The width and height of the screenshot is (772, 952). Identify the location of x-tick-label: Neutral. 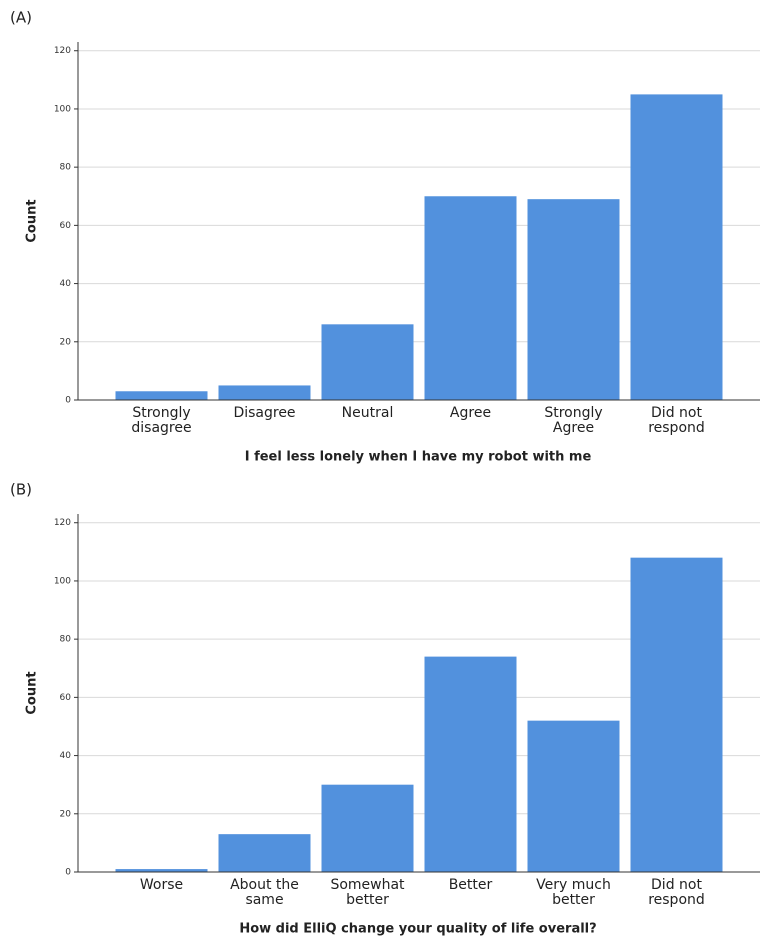
(368, 413).